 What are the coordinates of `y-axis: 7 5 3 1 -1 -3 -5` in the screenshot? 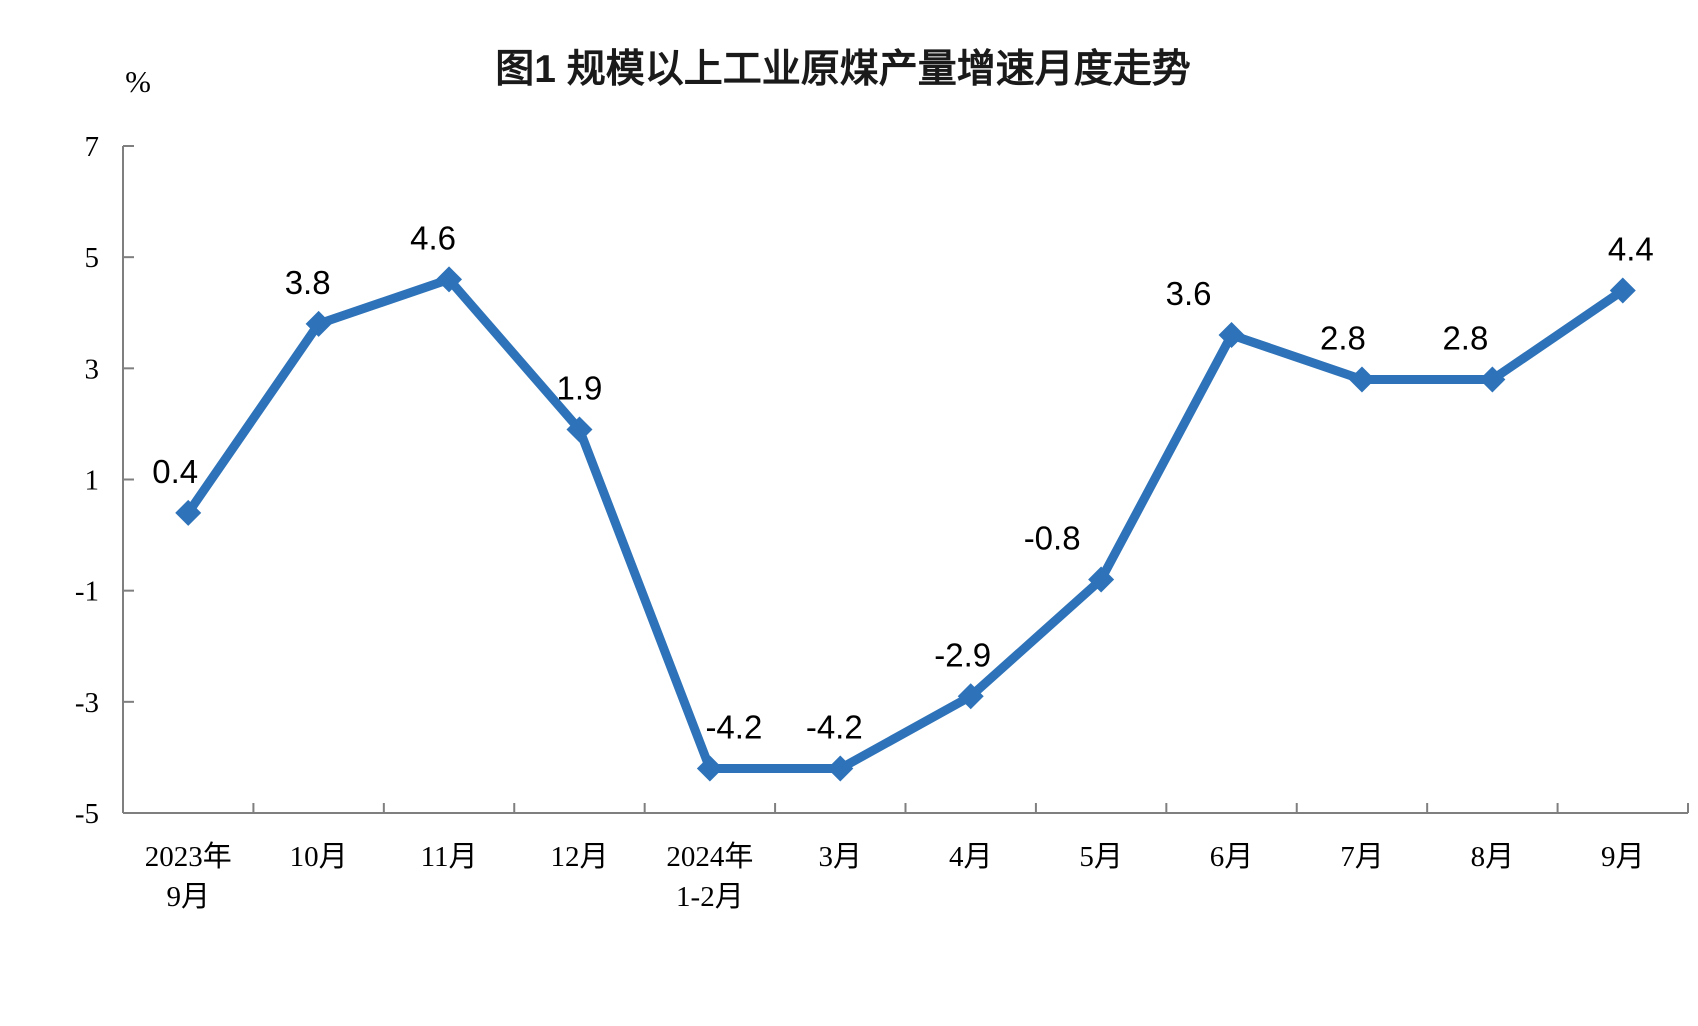 It's located at (104, 480).